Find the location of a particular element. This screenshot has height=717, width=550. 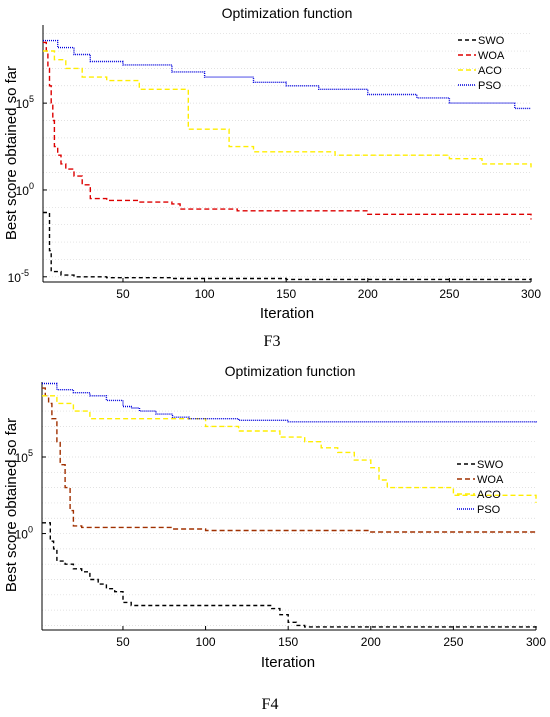

figure-caption: F3 is located at coordinates (272, 341).